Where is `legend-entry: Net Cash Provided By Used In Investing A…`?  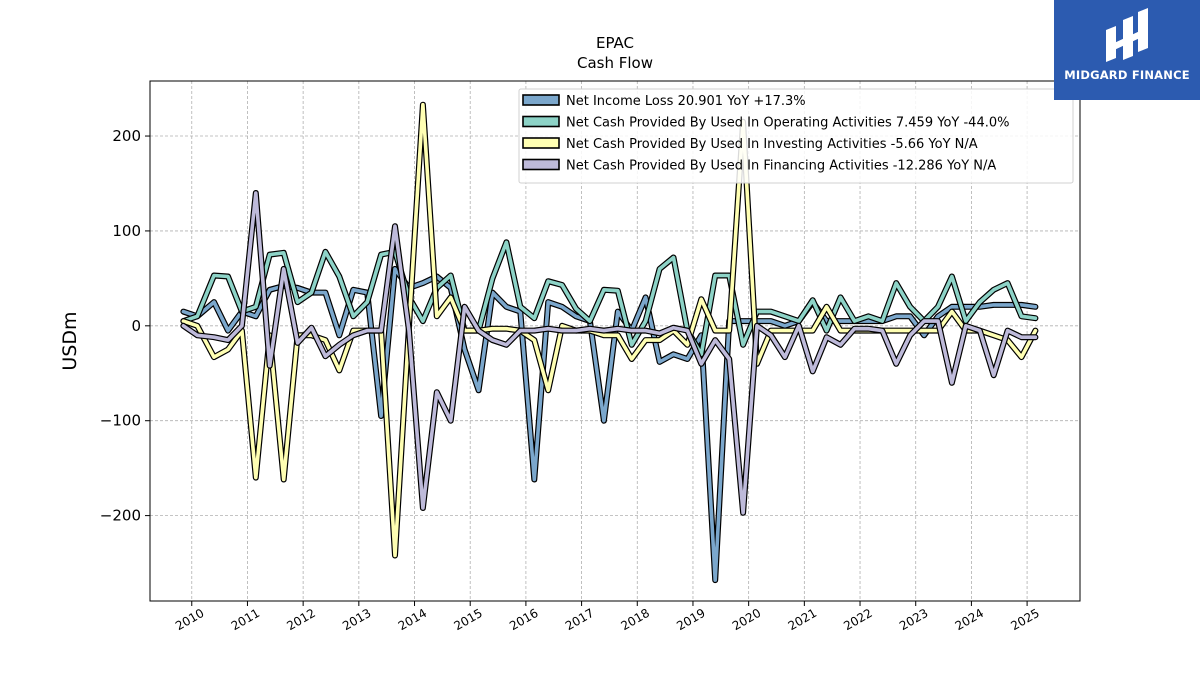
legend-entry: Net Cash Provided By Used In Investing A… is located at coordinates (772, 144).